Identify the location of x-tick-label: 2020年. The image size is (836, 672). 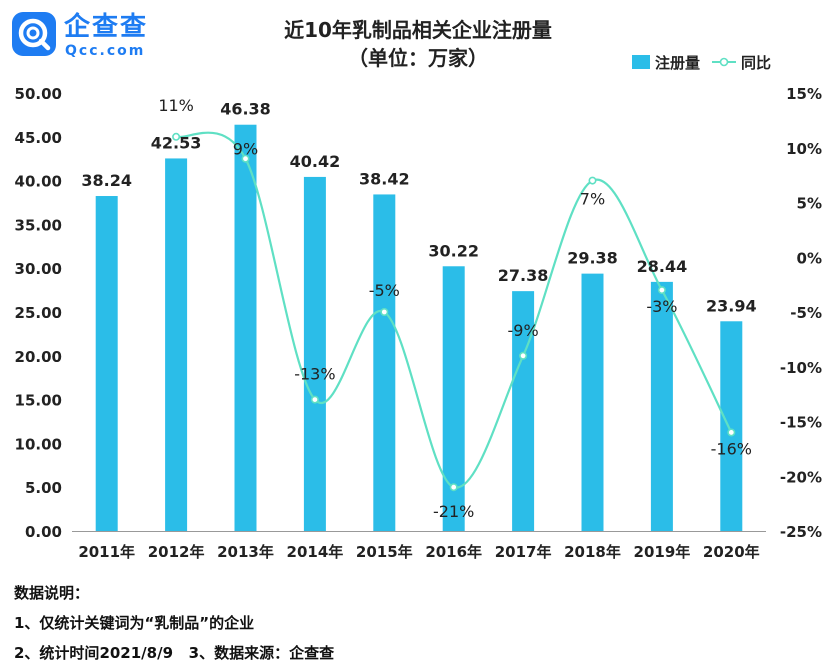
(731, 552).